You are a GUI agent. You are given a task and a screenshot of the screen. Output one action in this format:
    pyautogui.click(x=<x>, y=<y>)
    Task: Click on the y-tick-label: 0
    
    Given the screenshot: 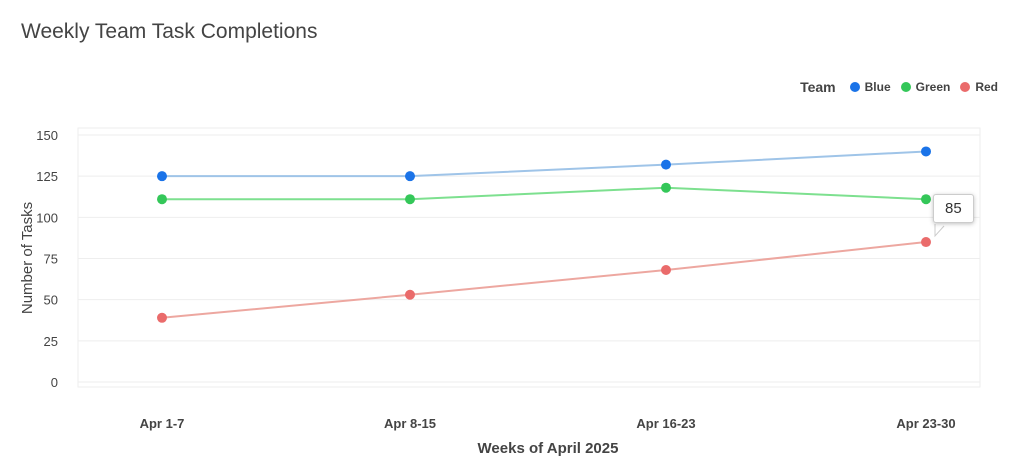 What is the action you would take?
    pyautogui.click(x=54, y=382)
    